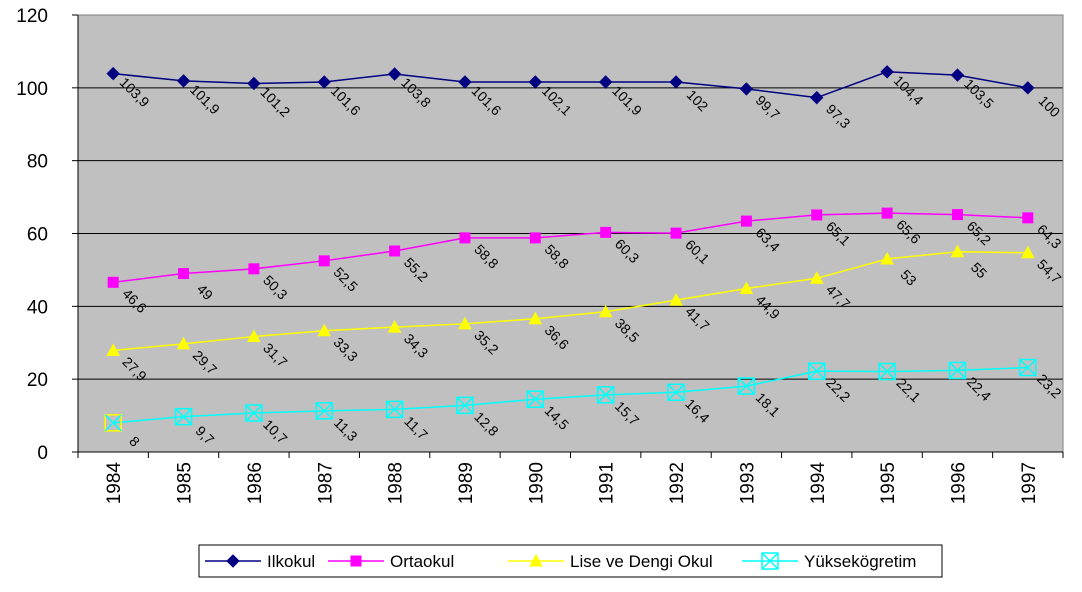 Image resolution: width=1082 pixels, height=592 pixels. I want to click on x-tick-label: 1989, so click(466, 483).